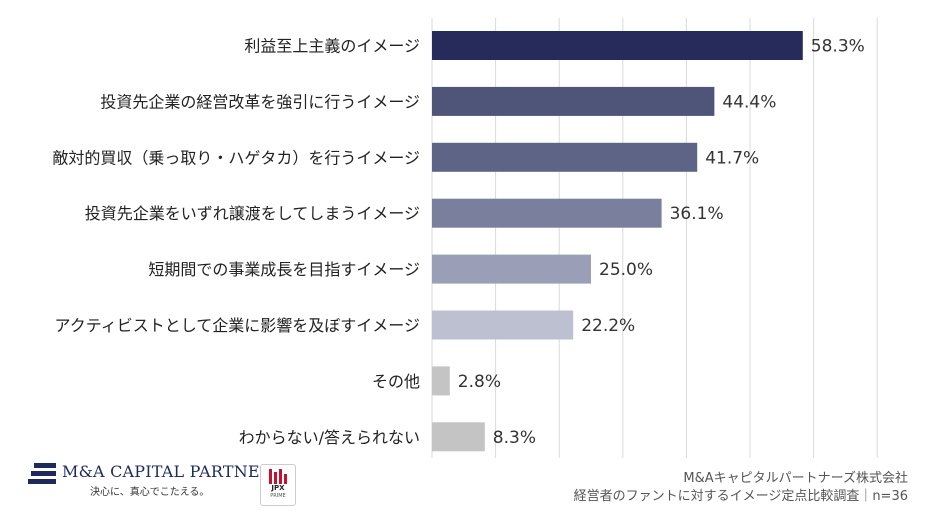 The width and height of the screenshot is (930, 524). I want to click on jpx-logo-icon, so click(278, 476).